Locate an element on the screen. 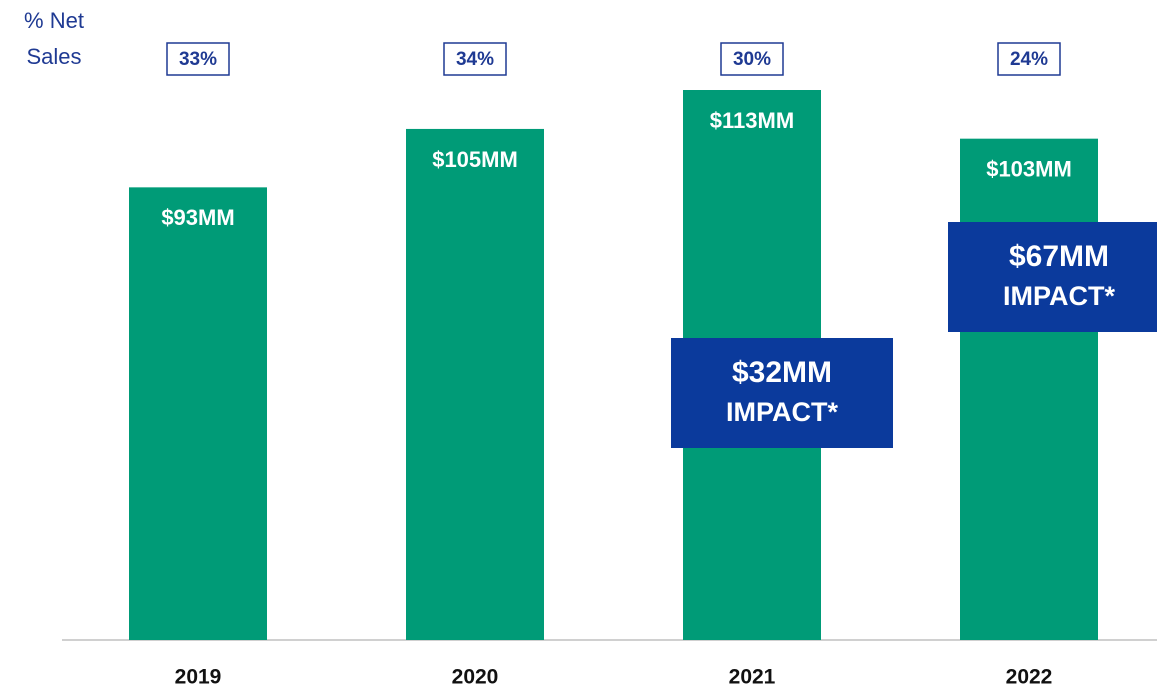 This screenshot has width=1157, height=691. pct-label: 24% is located at coordinates (1029, 59).